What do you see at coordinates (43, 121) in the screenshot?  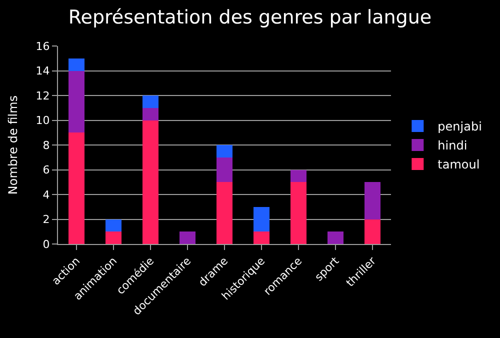 I see `y-tick-label: 10` at bounding box center [43, 121].